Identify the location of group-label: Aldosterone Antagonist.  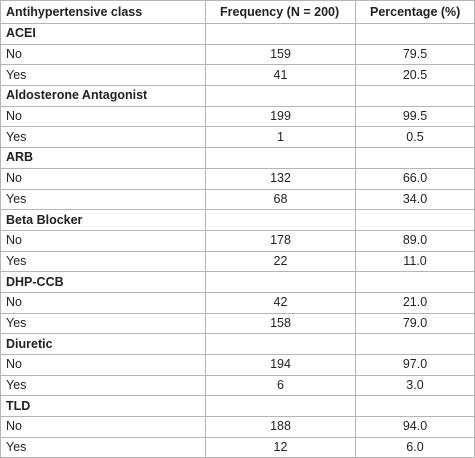
(103, 96).